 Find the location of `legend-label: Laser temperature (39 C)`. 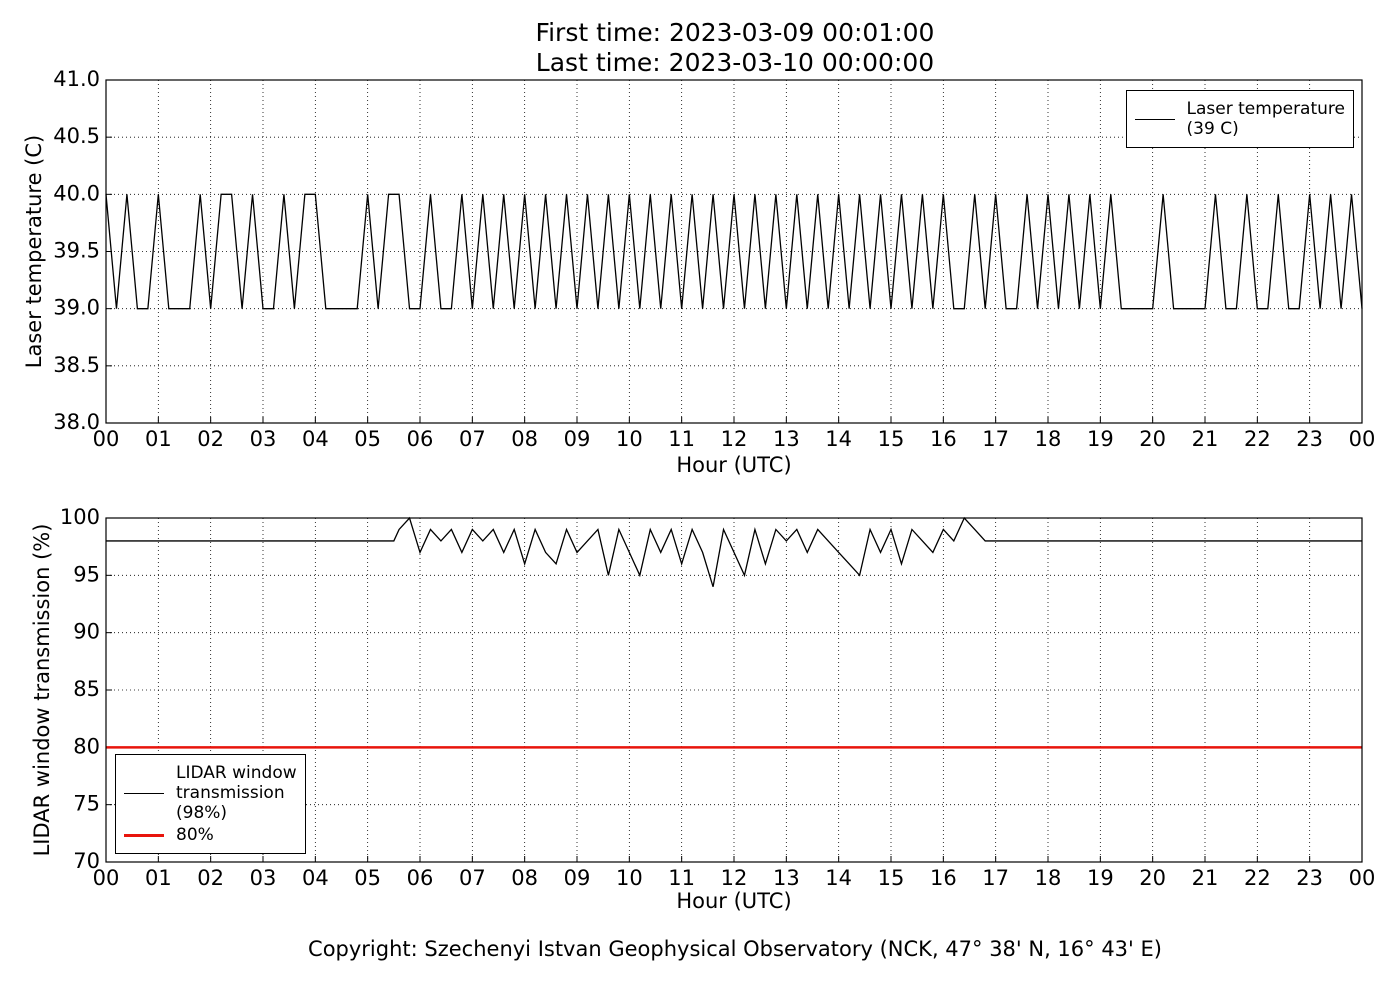

legend-label: Laser temperature (39 C) is located at coordinates (1265, 119).